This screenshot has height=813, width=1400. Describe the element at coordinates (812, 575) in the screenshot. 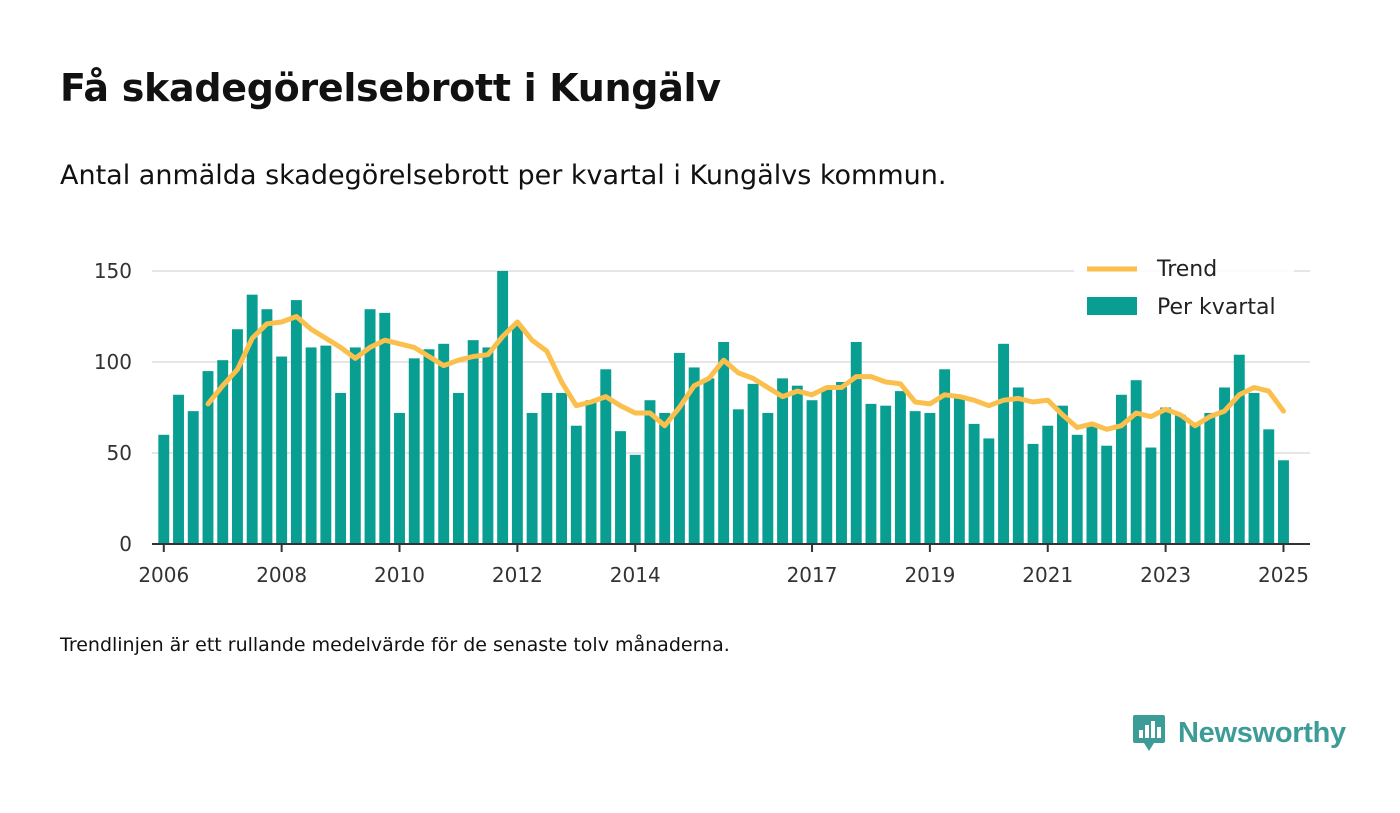

I see `x-tick-label: 2017` at that location.